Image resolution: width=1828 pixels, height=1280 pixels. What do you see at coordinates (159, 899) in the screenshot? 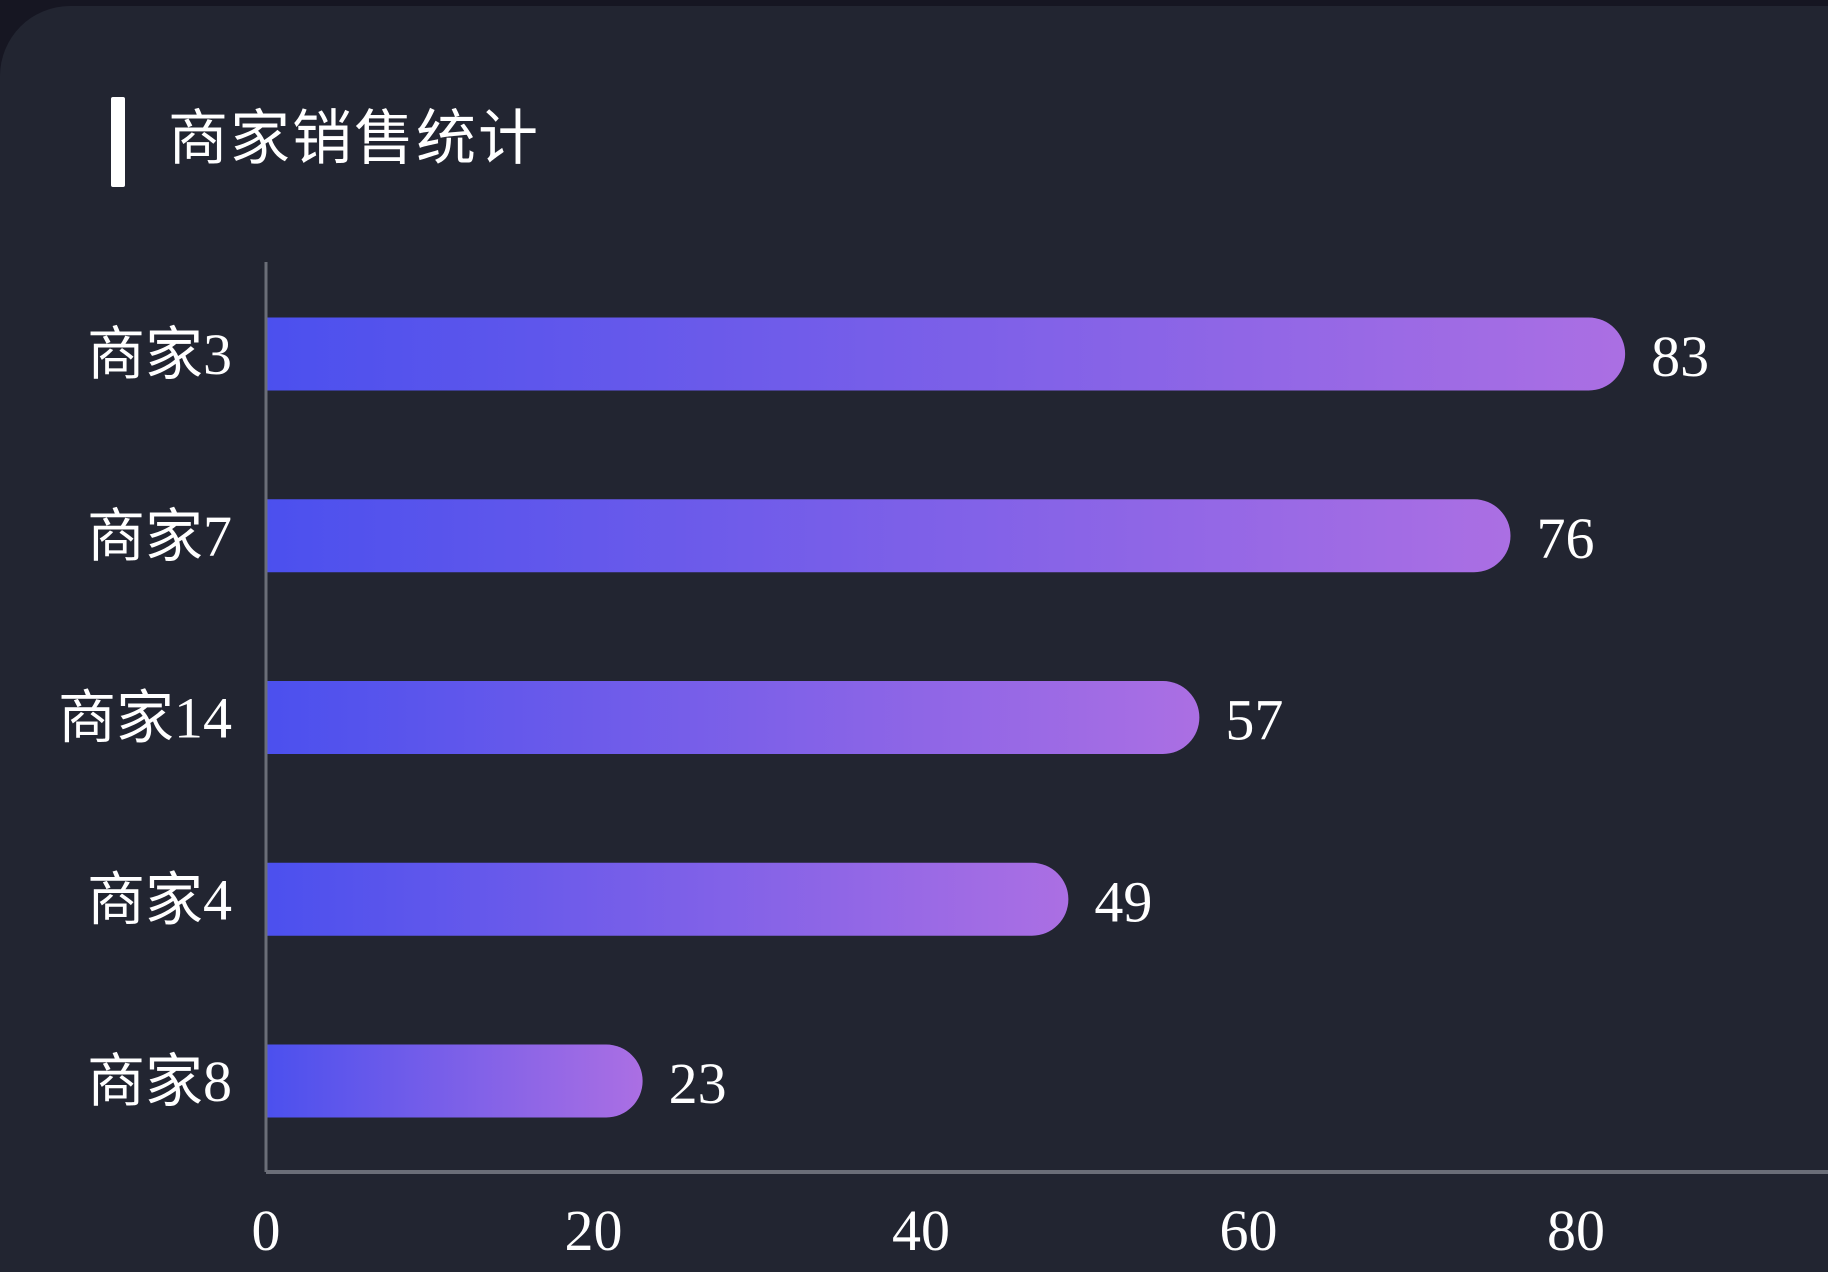
I see `category-label: 商家4` at bounding box center [159, 899].